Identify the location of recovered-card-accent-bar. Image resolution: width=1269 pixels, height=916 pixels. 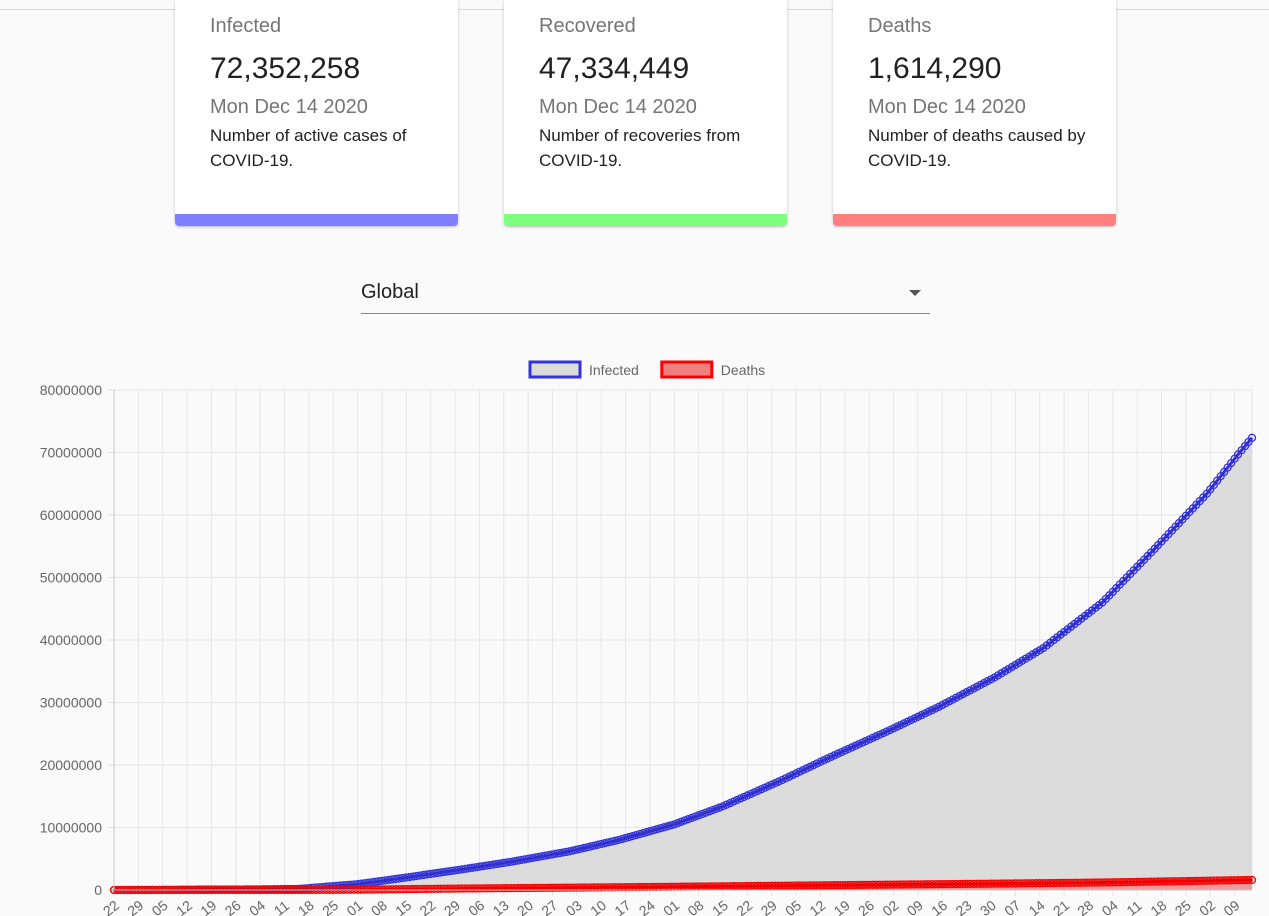
(645, 220).